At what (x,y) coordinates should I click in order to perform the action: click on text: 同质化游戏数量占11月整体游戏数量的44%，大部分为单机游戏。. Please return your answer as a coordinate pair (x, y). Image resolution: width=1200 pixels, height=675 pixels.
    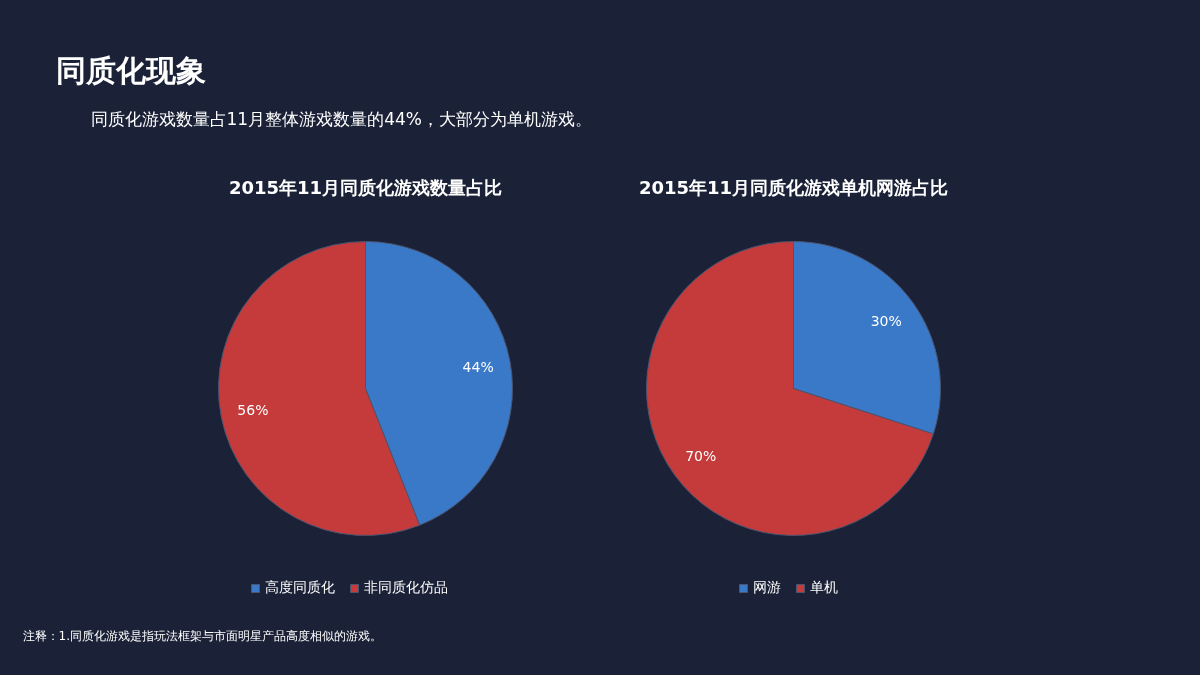
    Looking at the image, I should click on (341, 118).